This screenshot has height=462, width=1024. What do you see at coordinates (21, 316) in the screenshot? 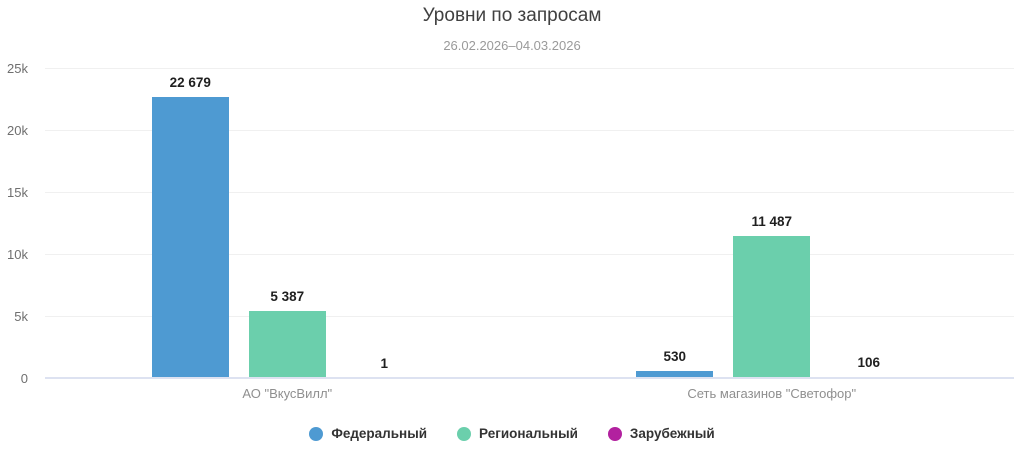
I see `y-tick-label: 5k` at bounding box center [21, 316].